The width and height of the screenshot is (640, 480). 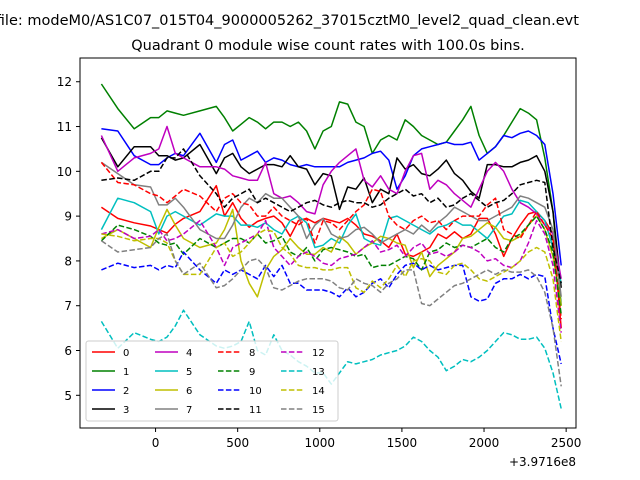 I want to click on y-tick-label: 10, so click(x=64, y=172).